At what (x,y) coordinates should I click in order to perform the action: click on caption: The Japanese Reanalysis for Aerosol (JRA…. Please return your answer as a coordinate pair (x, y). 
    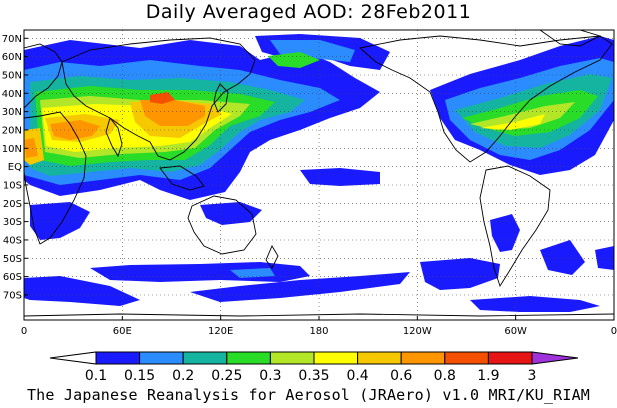
    Looking at the image, I should click on (308, 395).